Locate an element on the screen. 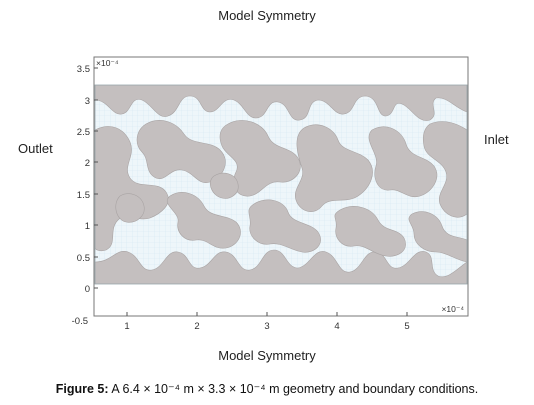  x-tick-label: 5 is located at coordinates (406, 326).